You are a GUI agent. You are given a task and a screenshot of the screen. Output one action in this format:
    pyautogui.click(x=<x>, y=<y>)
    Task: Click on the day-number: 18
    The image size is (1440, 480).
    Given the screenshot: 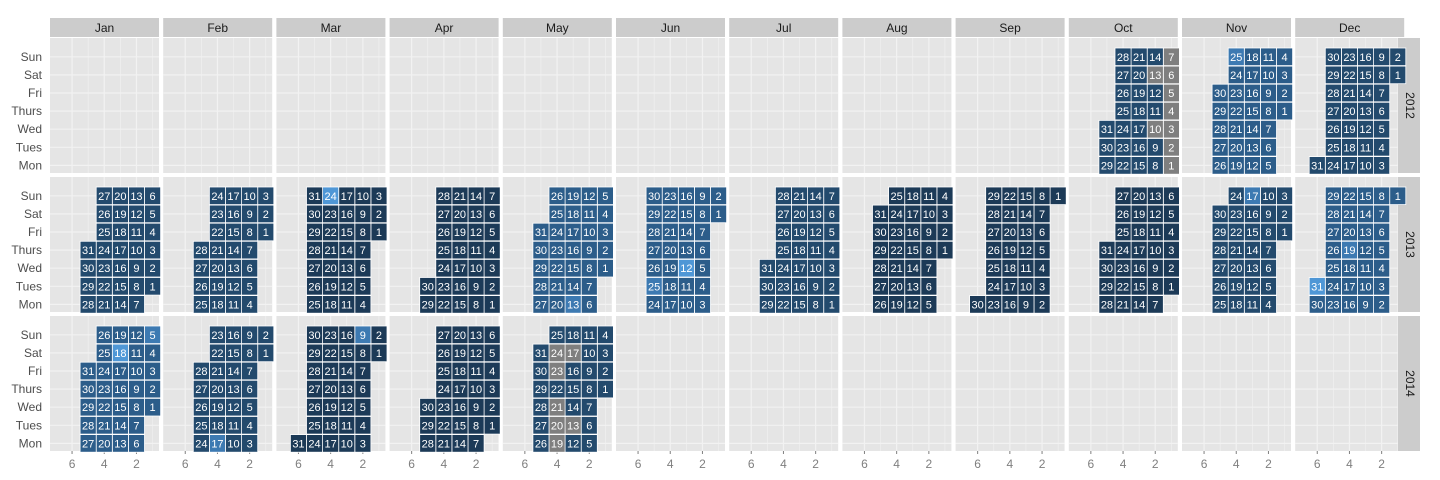 What is the action you would take?
    pyautogui.click(x=217, y=305)
    